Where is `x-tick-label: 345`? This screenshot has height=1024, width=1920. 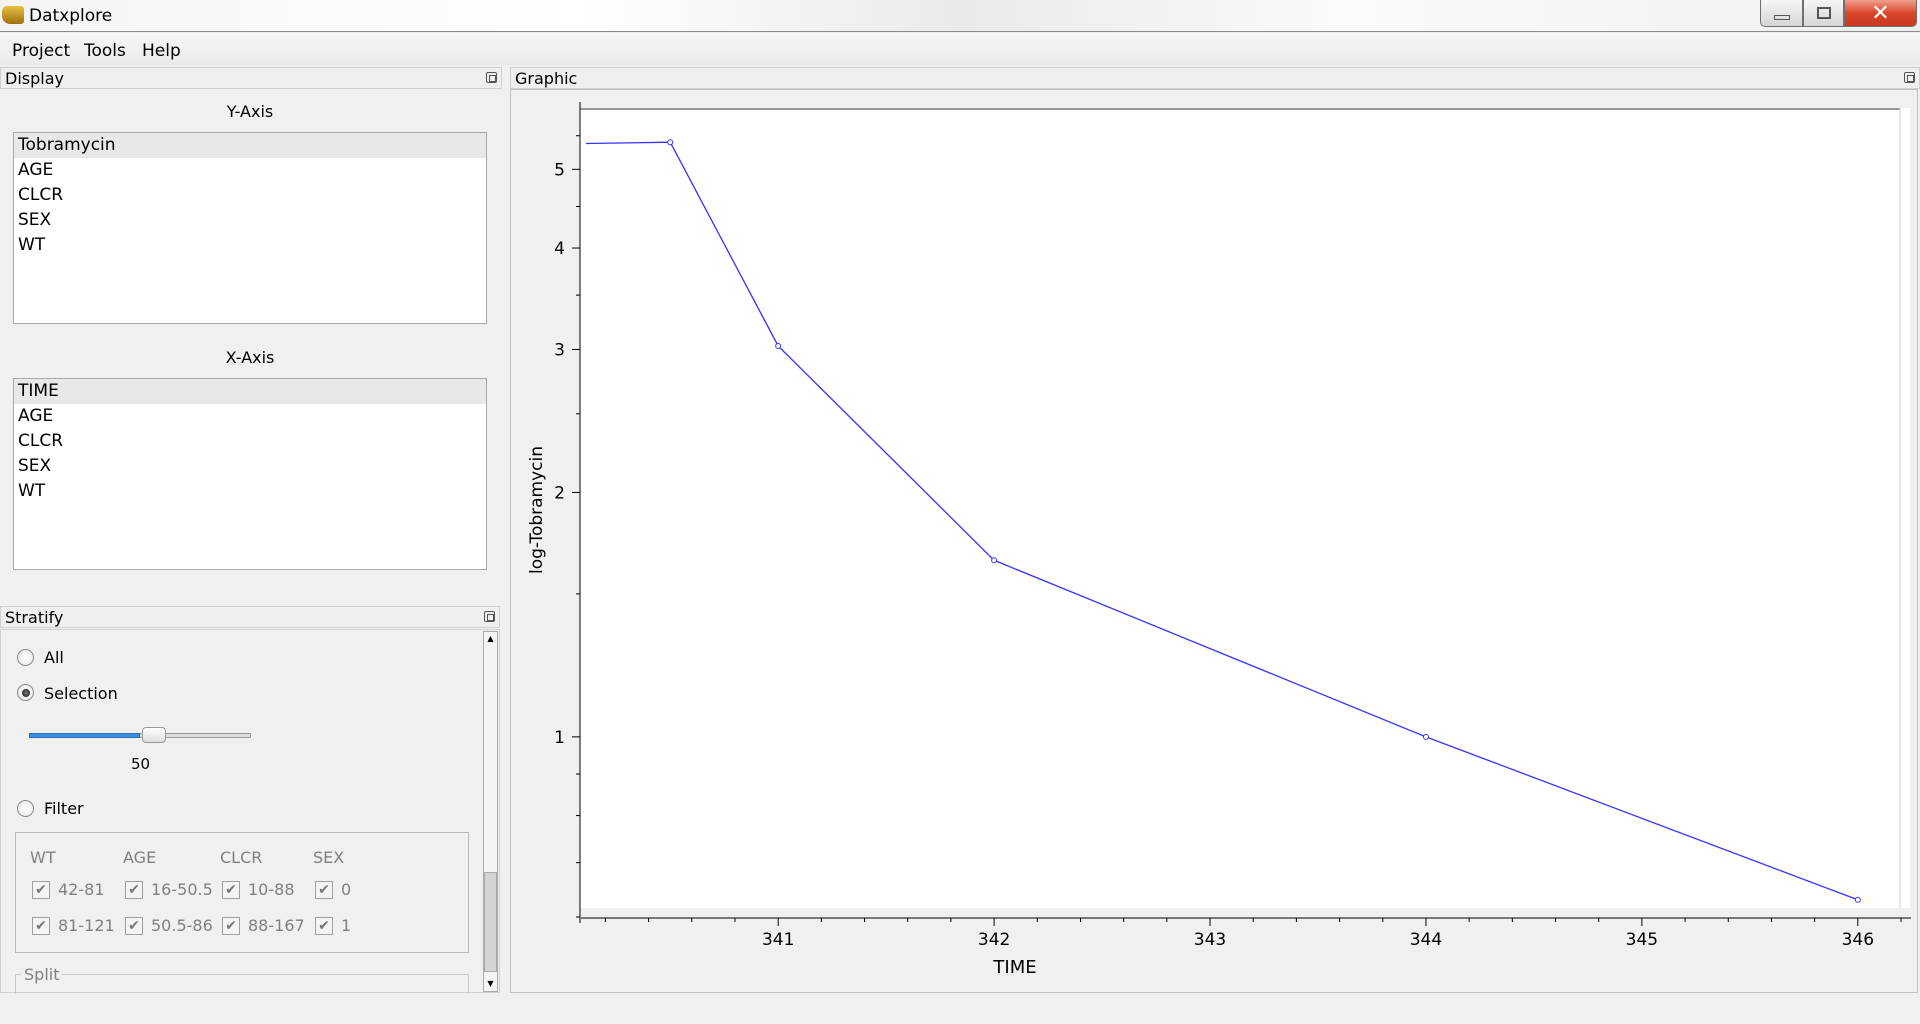
x-tick-label: 345 is located at coordinates (1642, 940).